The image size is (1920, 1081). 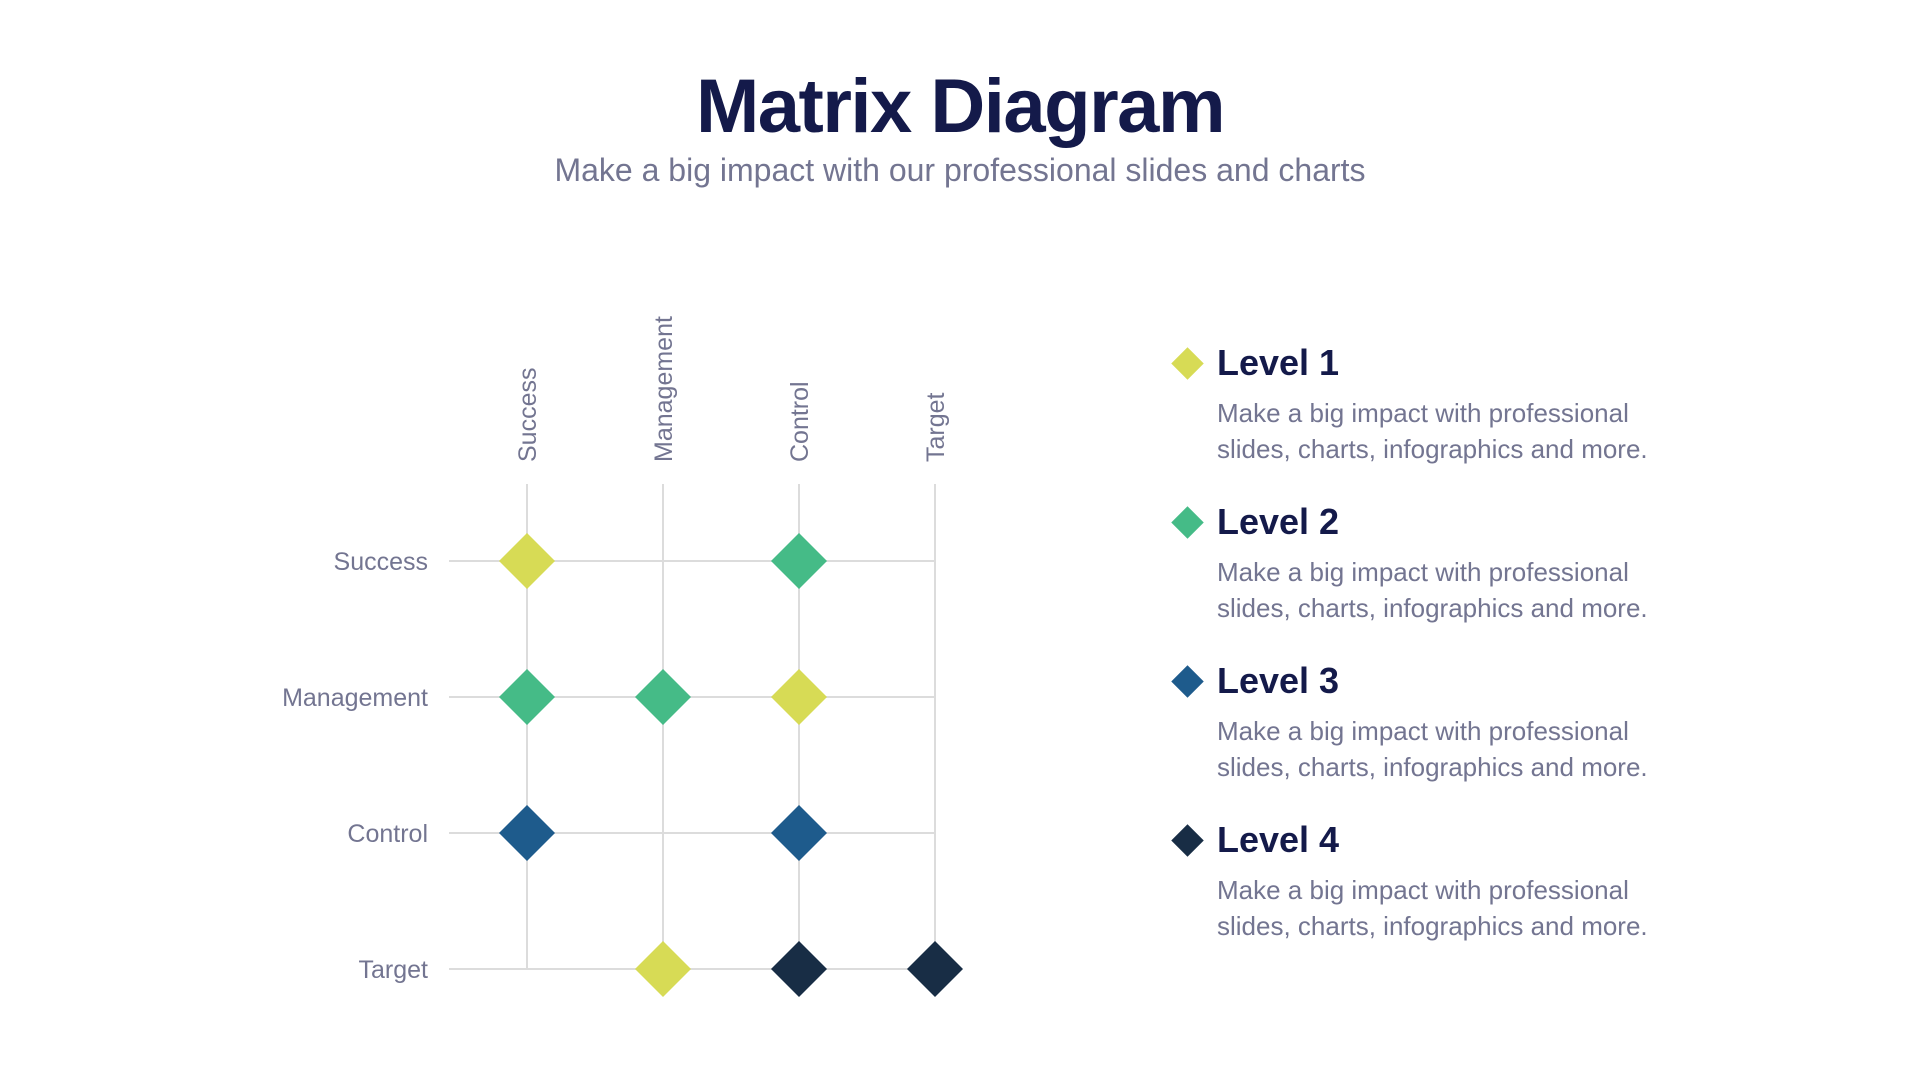 What do you see at coordinates (381, 562) in the screenshot?
I see `row-label: Success` at bounding box center [381, 562].